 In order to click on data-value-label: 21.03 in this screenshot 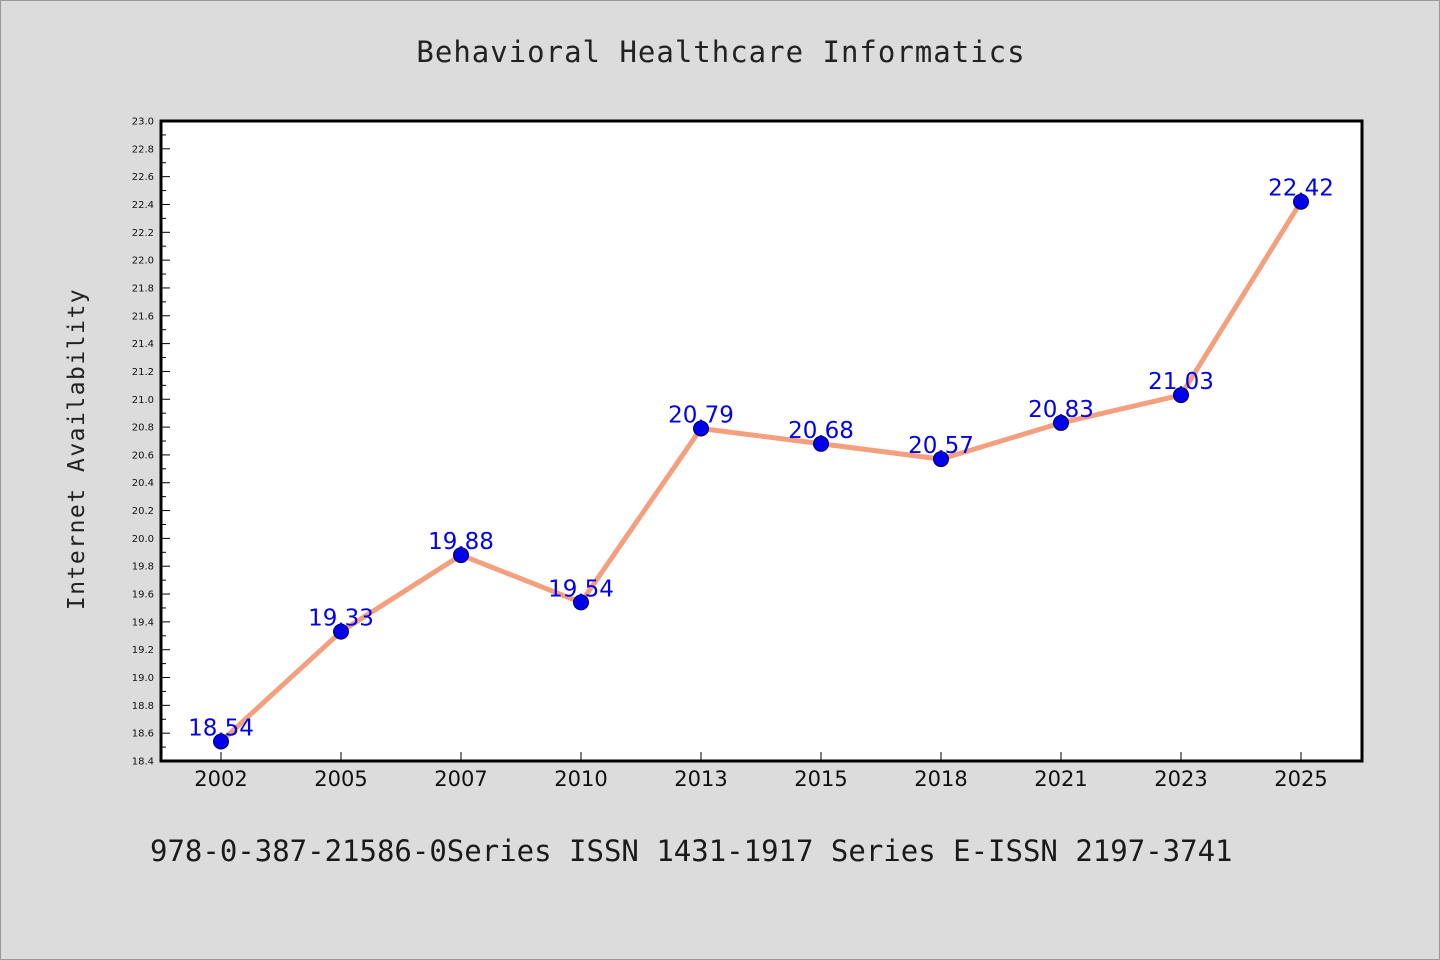, I will do `click(1181, 382)`.